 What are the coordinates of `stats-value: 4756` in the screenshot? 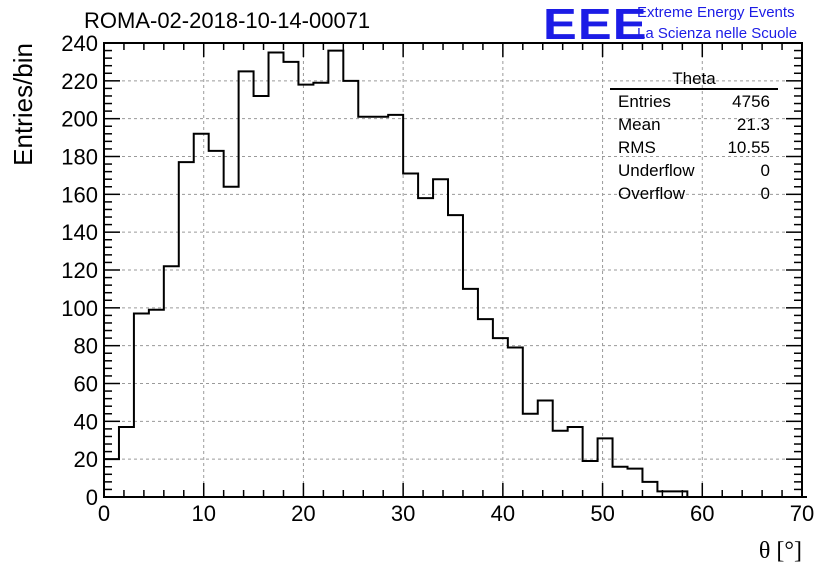 It's located at (751, 101).